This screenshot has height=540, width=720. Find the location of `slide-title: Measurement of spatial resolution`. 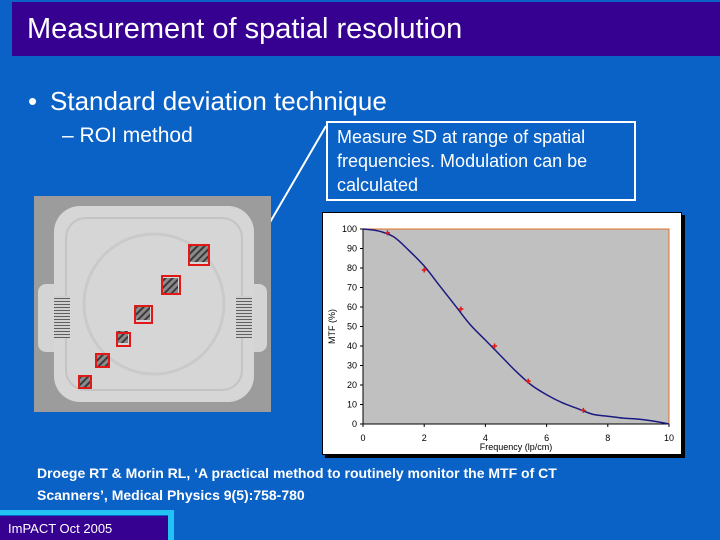

slide-title: Measurement of spatial resolution is located at coordinates (245, 29).